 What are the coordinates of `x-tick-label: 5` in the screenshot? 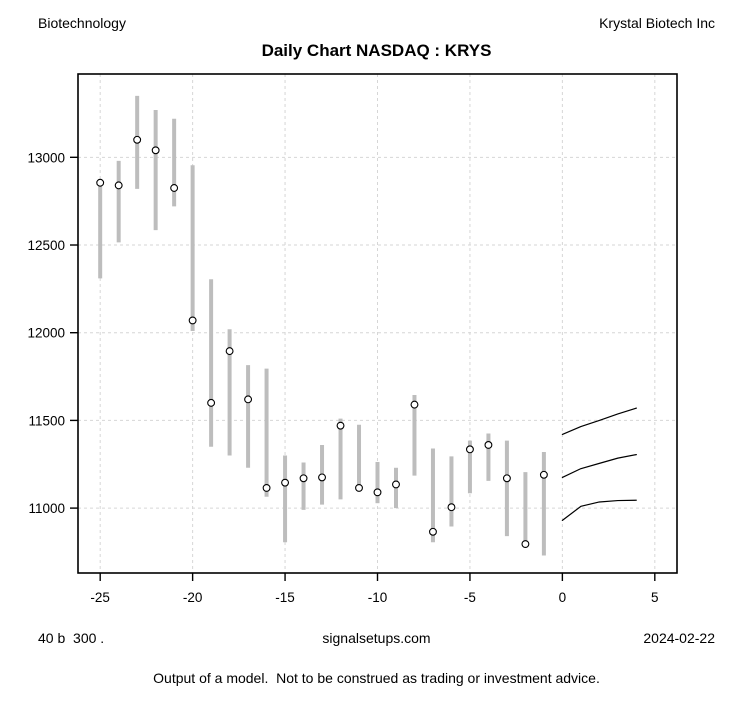 It's located at (655, 597).